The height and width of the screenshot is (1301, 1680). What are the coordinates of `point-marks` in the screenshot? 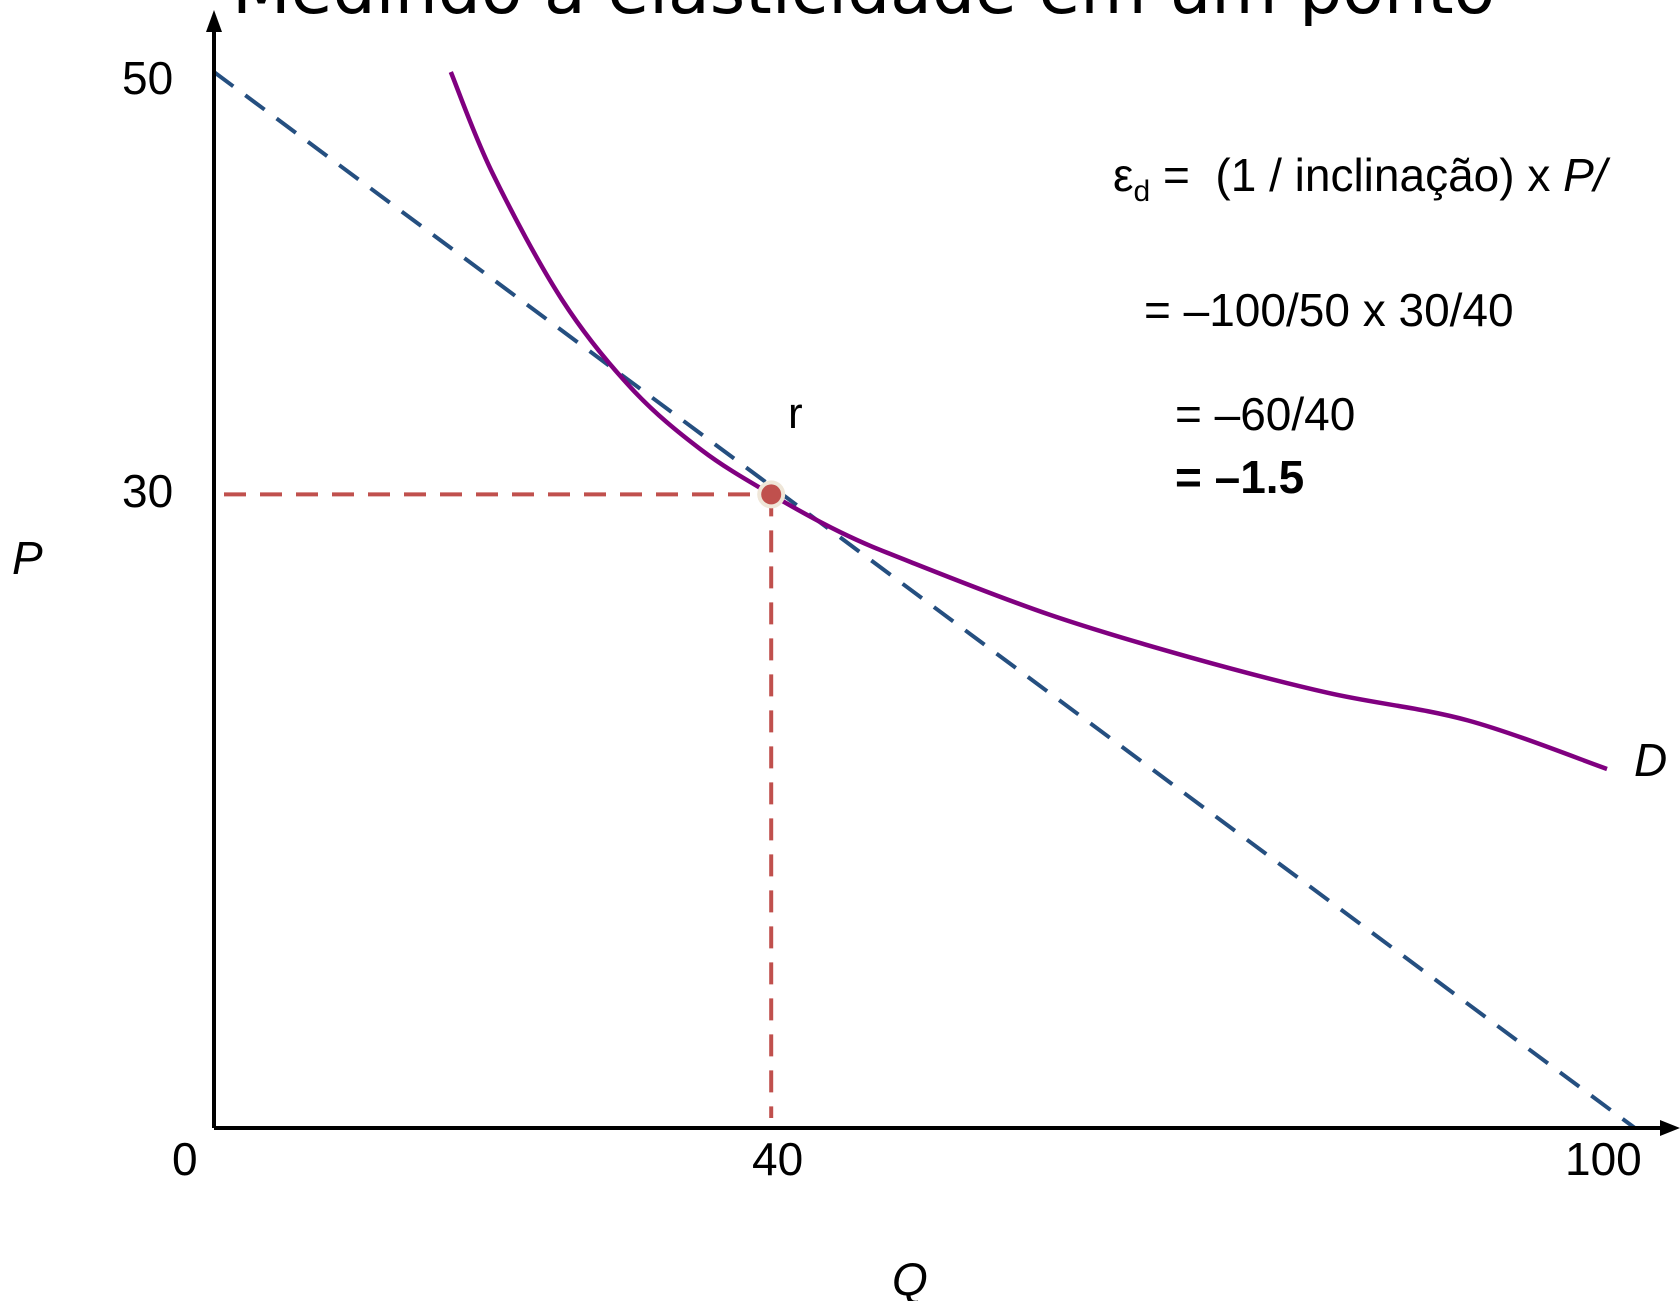 It's located at (771, 494).